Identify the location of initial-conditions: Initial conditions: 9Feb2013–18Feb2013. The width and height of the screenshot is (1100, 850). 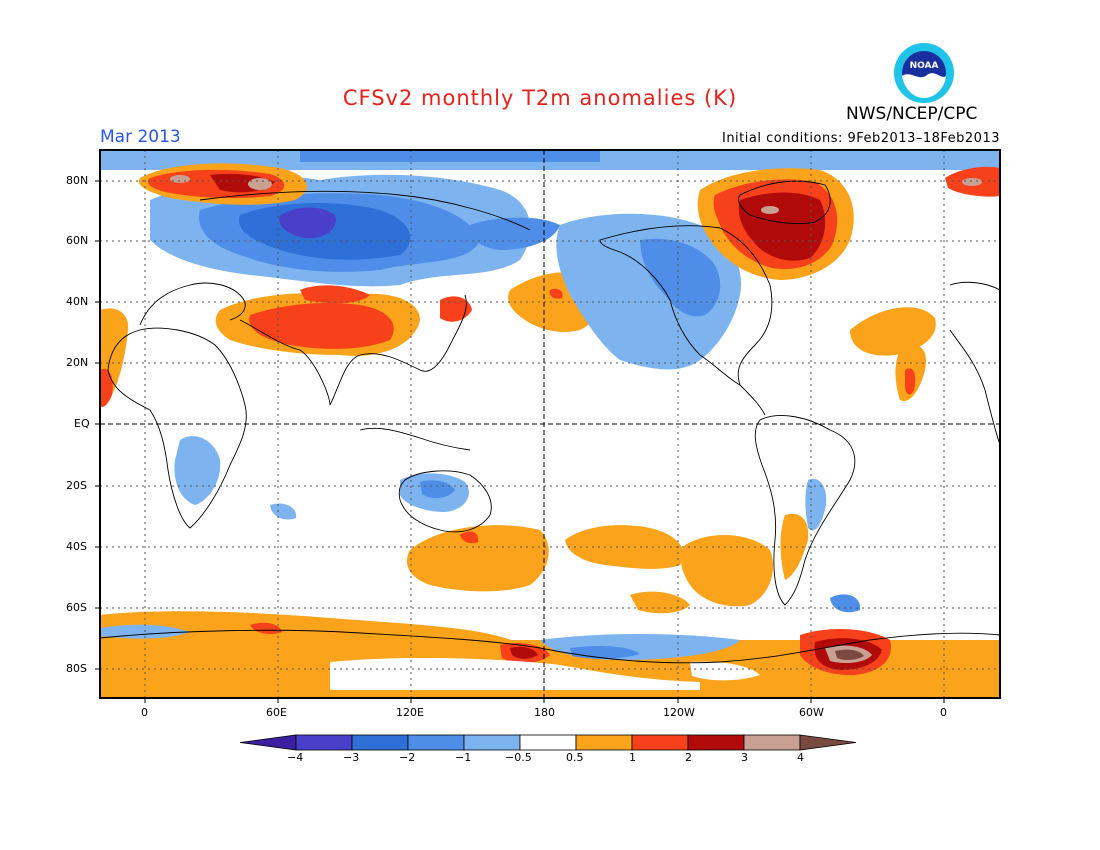
(860, 138).